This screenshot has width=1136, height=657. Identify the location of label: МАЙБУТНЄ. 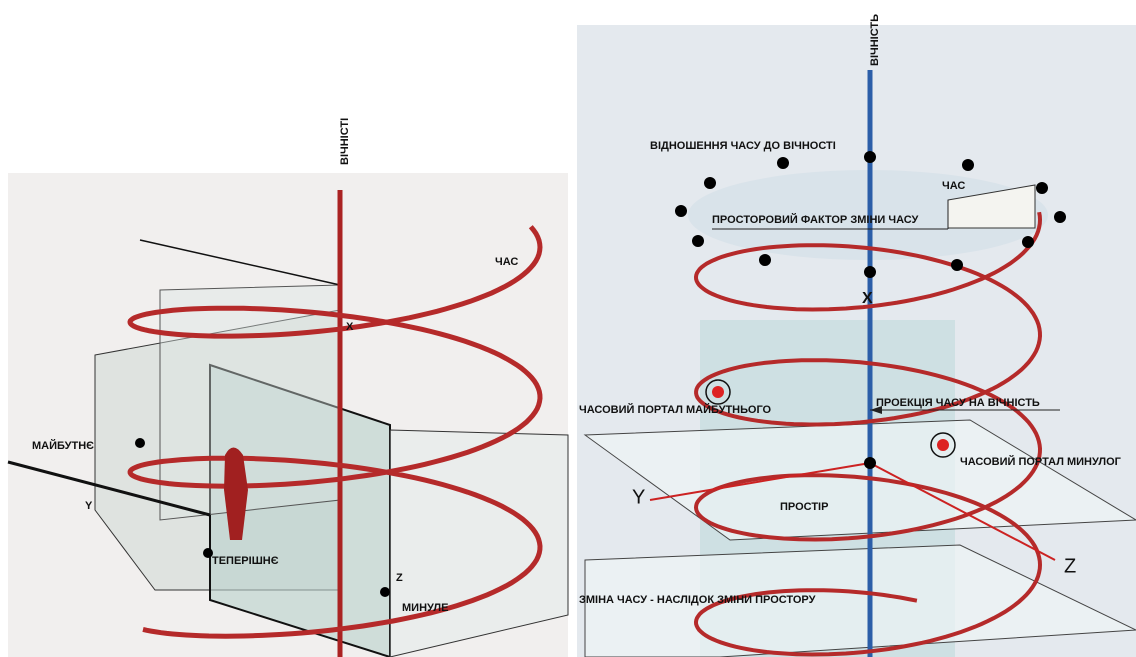
(63, 445).